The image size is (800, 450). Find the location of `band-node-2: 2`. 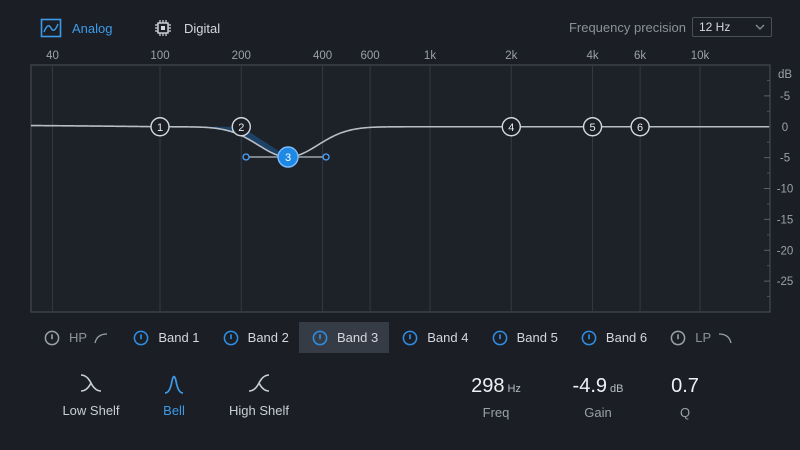

band-node-2: 2 is located at coordinates (241, 127).